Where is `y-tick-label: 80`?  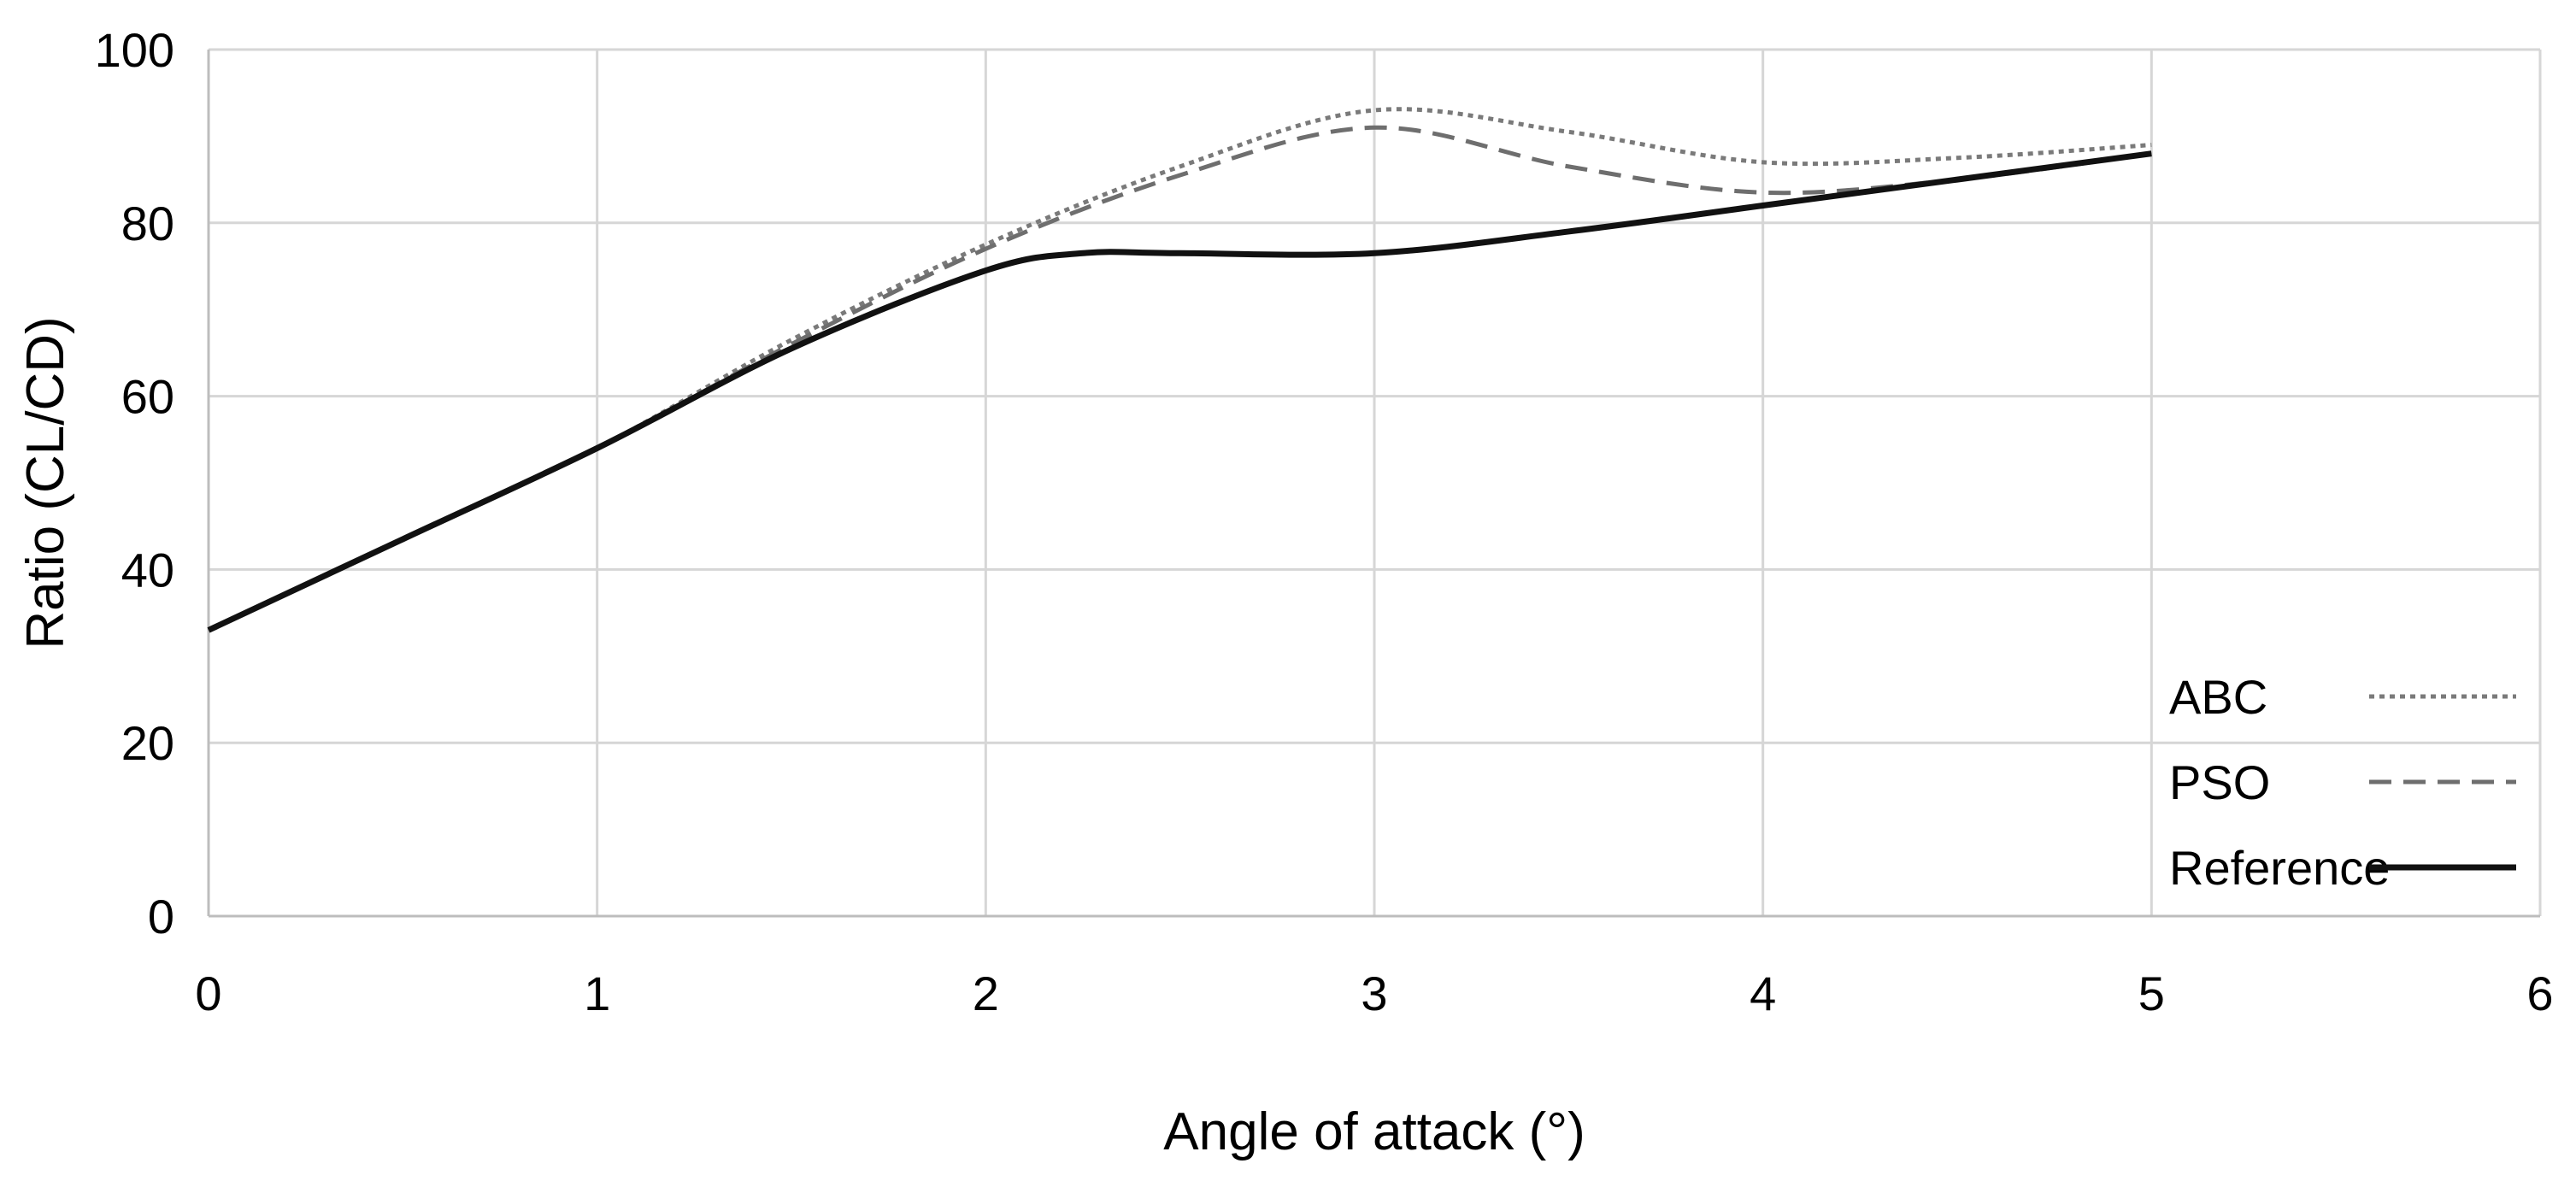 y-tick-label: 80 is located at coordinates (147, 223).